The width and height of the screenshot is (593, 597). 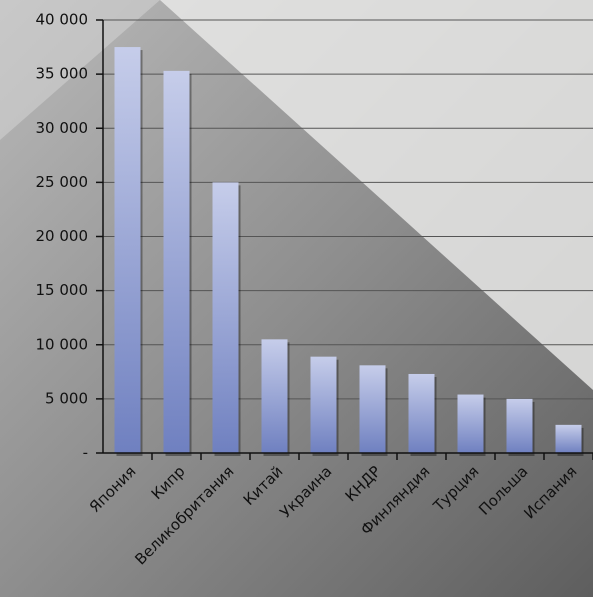 I want to click on y-tick-label: 25 000, so click(x=62, y=182).